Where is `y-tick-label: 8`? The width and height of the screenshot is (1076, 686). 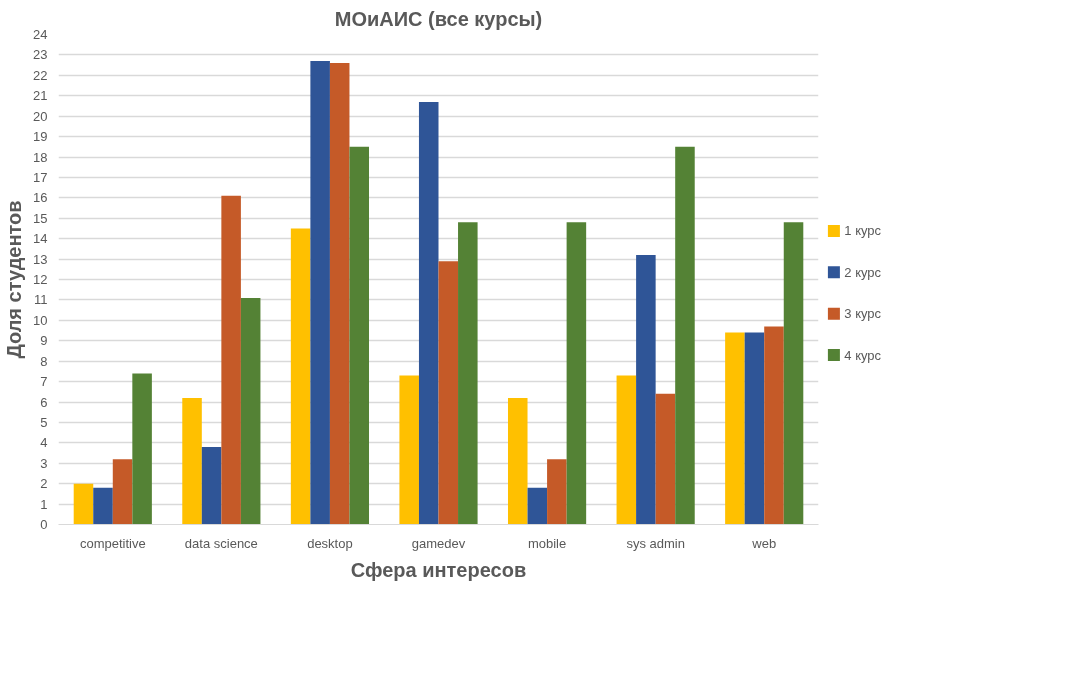 y-tick-label: 8 is located at coordinates (44, 361).